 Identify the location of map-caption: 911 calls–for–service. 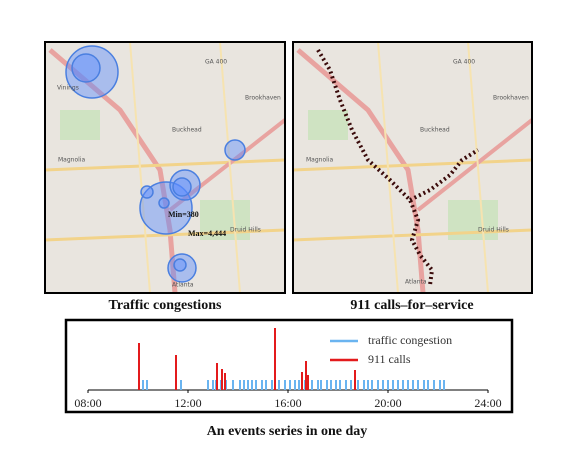
(411, 305).